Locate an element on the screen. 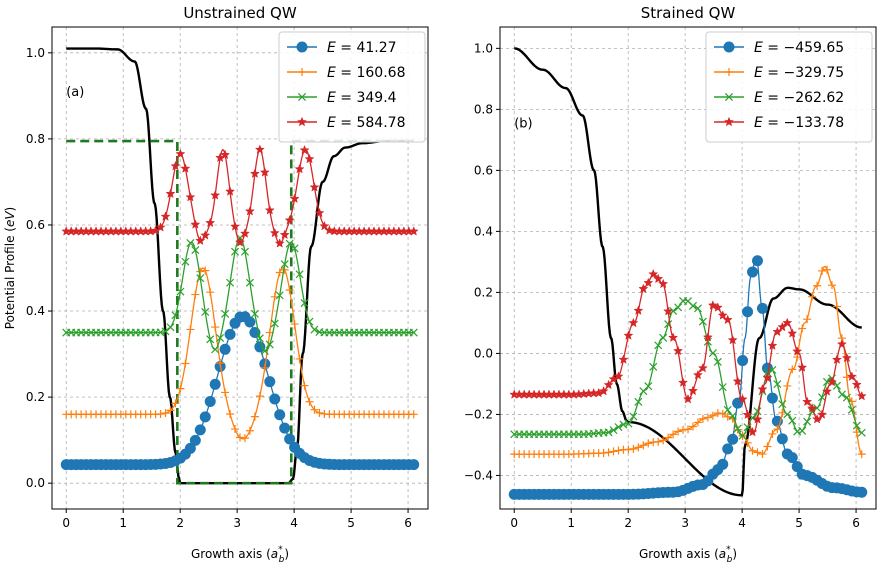 The height and width of the screenshot is (572, 886). legend: E = 41.27 E = 160.68 E = 349.4 E = 584.78 is located at coordinates (352, 87).